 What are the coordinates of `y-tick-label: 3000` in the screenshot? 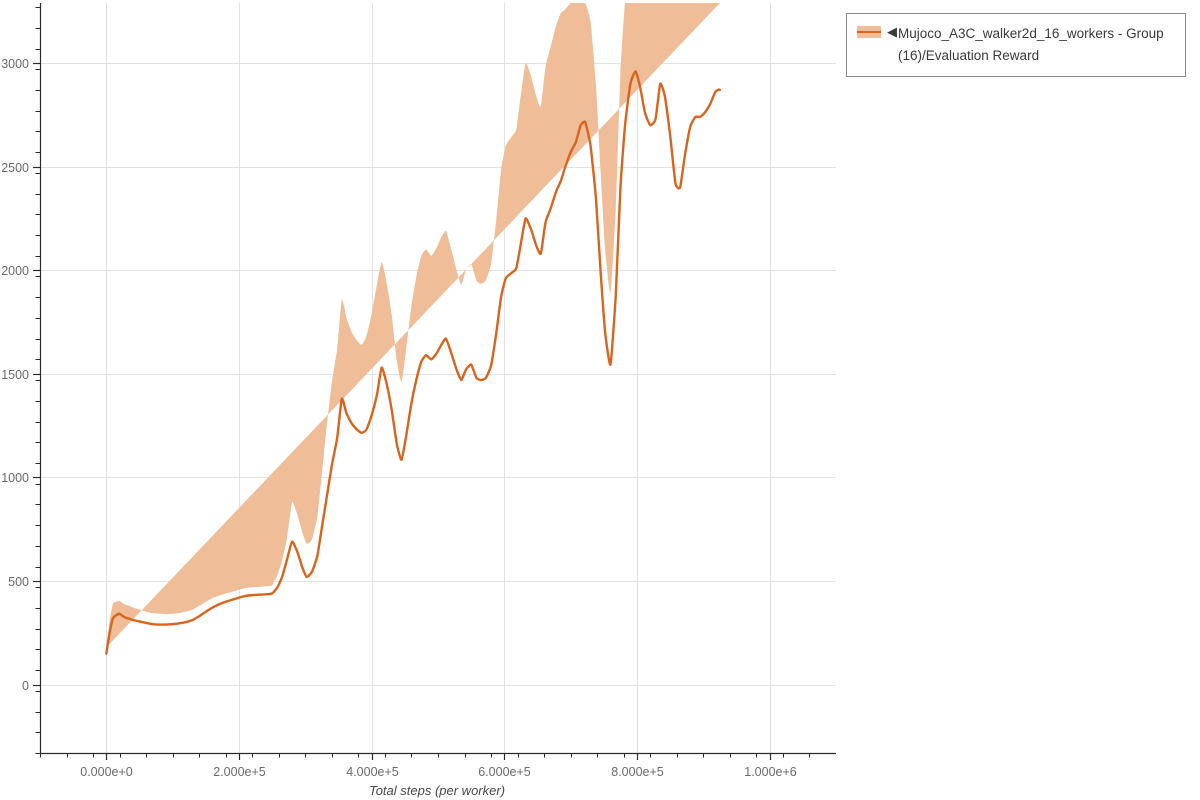 It's located at (15, 64).